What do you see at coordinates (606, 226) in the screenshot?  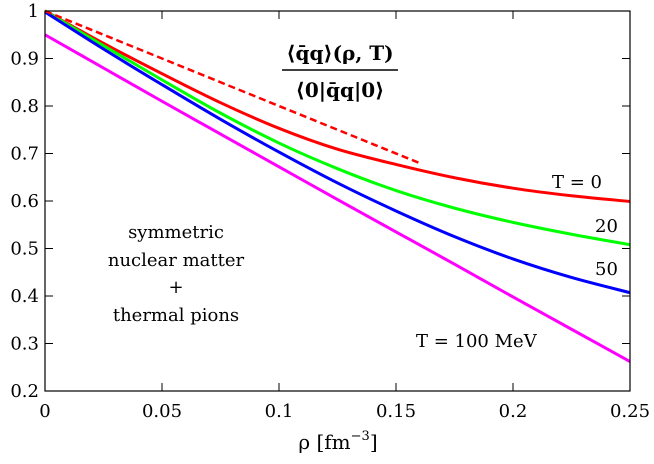 I see `label-t20: 20` at bounding box center [606, 226].